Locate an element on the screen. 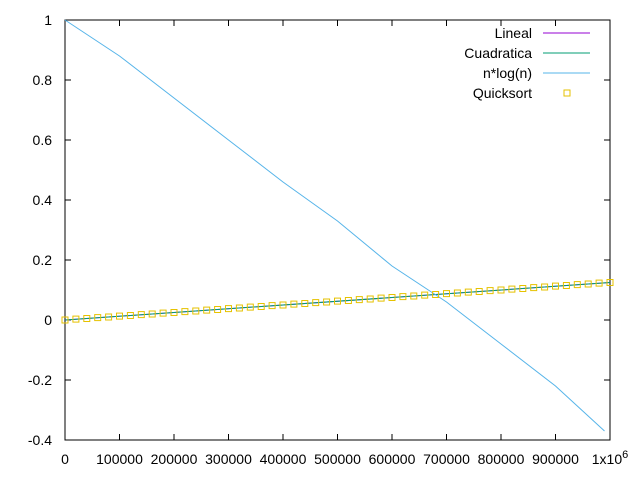  y-tick-label: 0.2 is located at coordinates (43, 260).